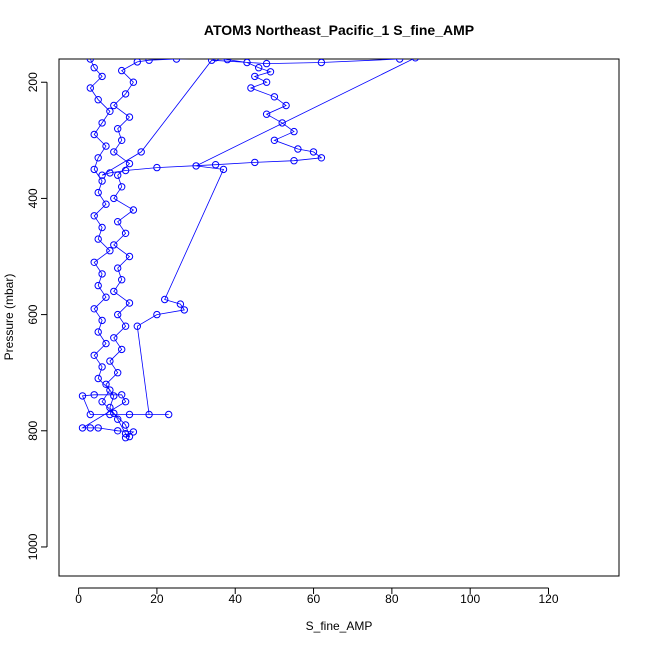 This screenshot has width=650, height=650. I want to click on y-tick-label: 600, so click(33, 314).